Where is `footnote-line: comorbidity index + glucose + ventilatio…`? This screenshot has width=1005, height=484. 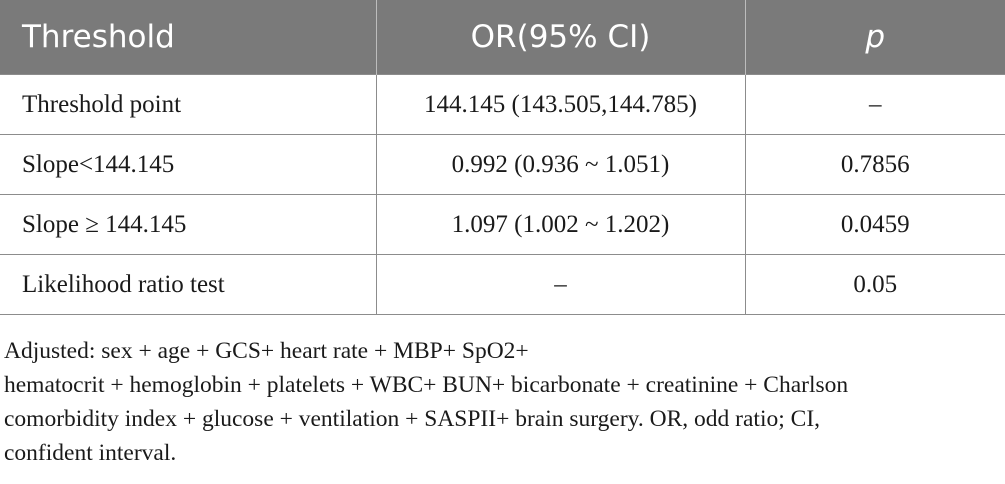
footnote-line: comorbidity index + glucose + ventilatio… is located at coordinates (412, 419).